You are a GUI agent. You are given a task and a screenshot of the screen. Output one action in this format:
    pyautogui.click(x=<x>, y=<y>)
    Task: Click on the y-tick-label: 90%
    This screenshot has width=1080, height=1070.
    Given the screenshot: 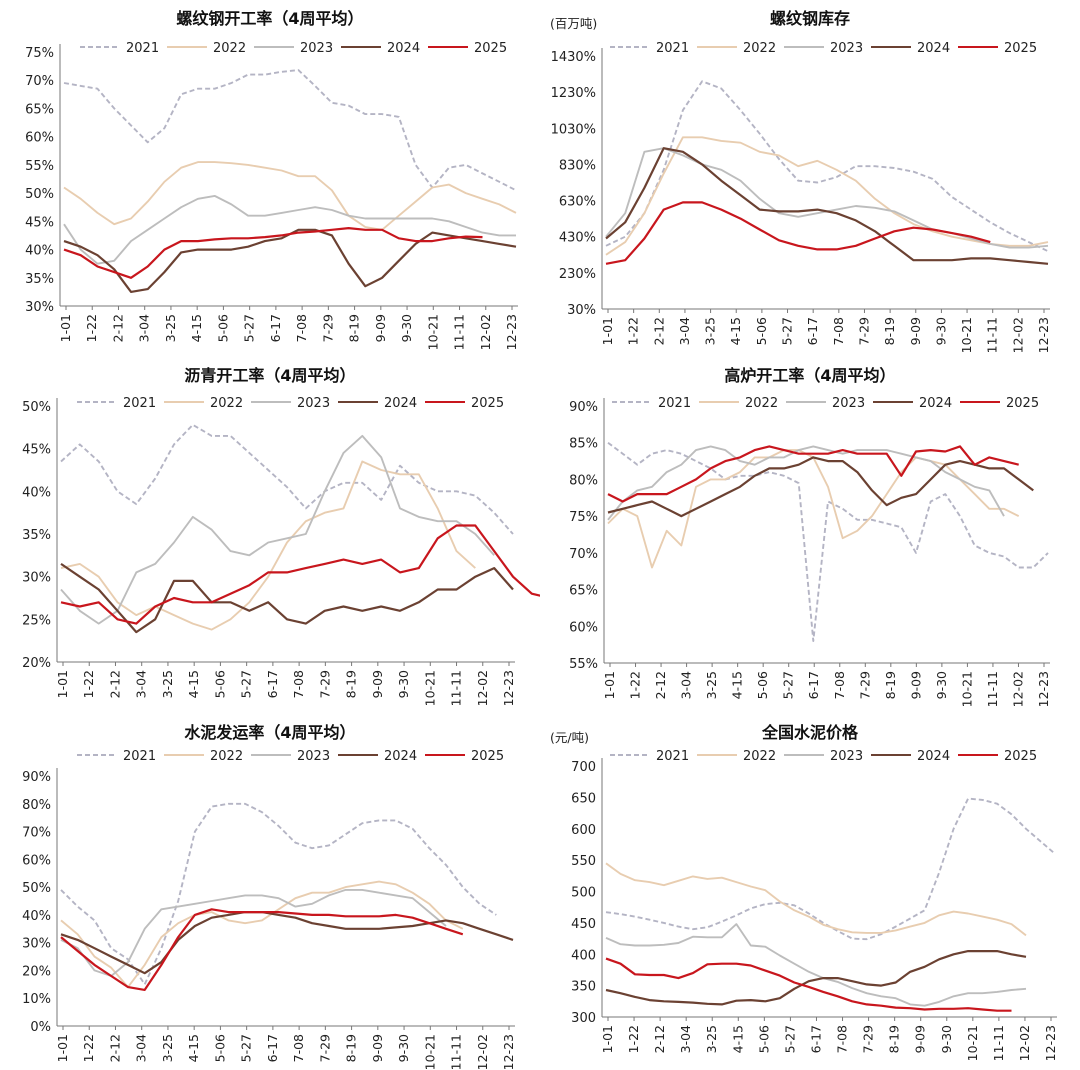 What is the action you would take?
    pyautogui.click(x=36, y=777)
    